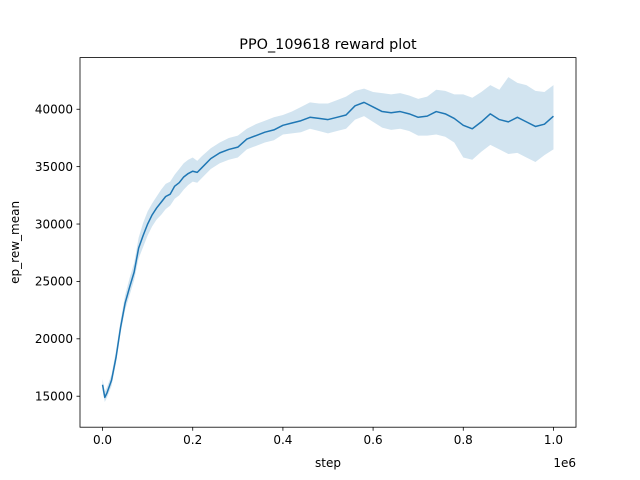 Image resolution: width=640 pixels, height=480 pixels. What do you see at coordinates (54, 167) in the screenshot?
I see `y-tick-label: 35000` at bounding box center [54, 167].